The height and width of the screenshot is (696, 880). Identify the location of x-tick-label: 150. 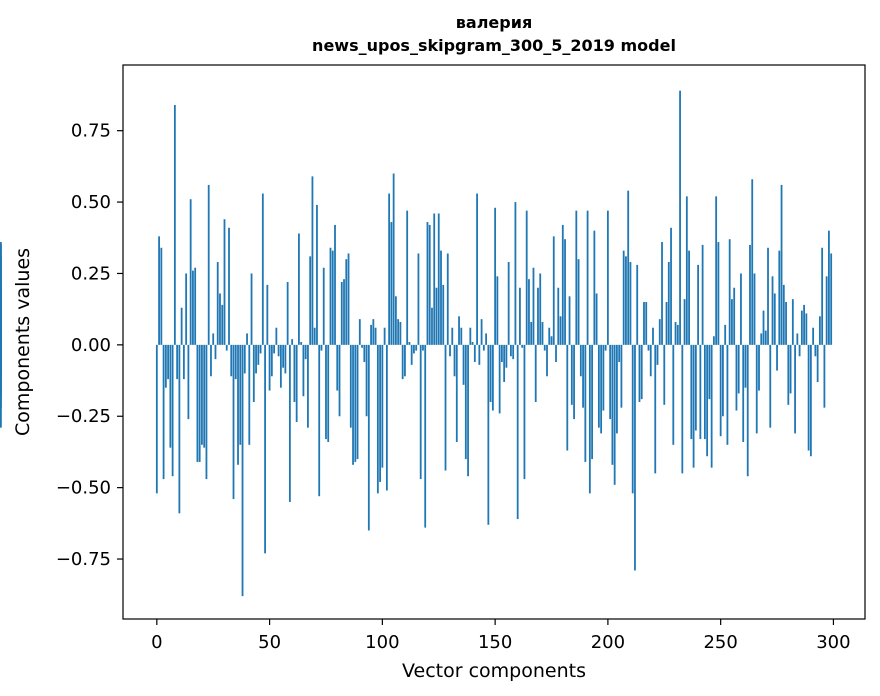
(495, 642).